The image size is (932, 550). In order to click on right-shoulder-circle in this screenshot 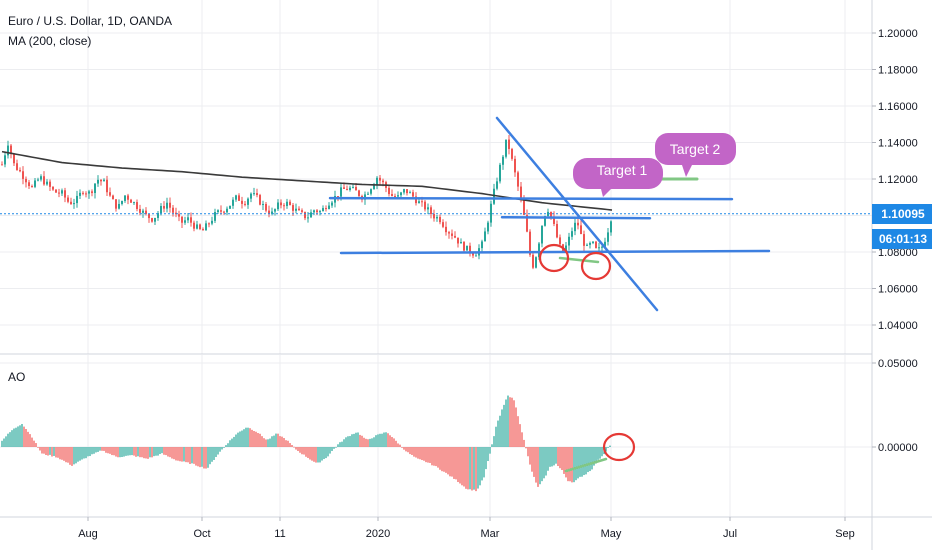, I will do `click(596, 266)`.